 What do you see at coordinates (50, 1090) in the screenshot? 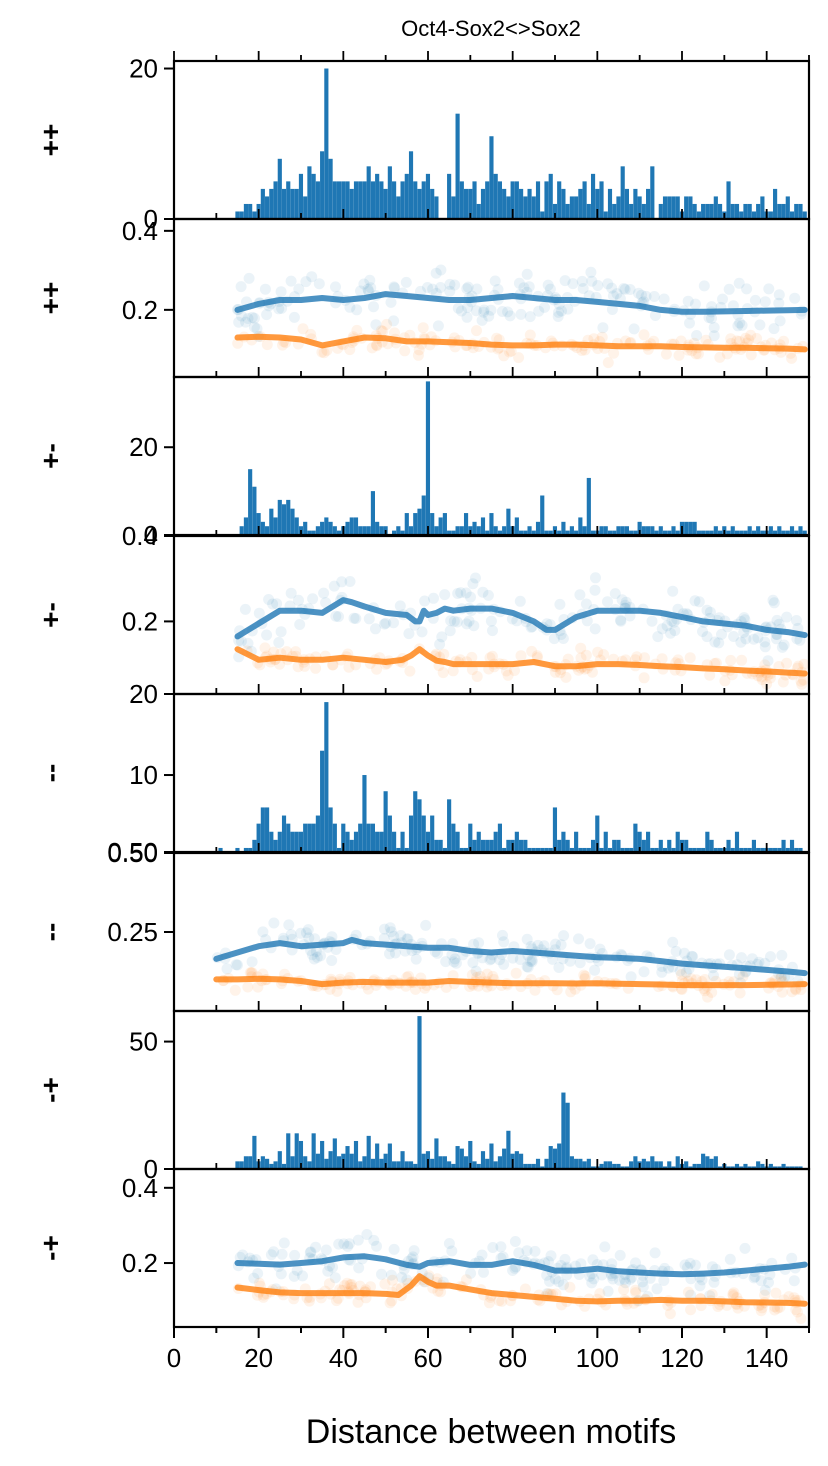
I see `y-axis-label: -+` at bounding box center [50, 1090].